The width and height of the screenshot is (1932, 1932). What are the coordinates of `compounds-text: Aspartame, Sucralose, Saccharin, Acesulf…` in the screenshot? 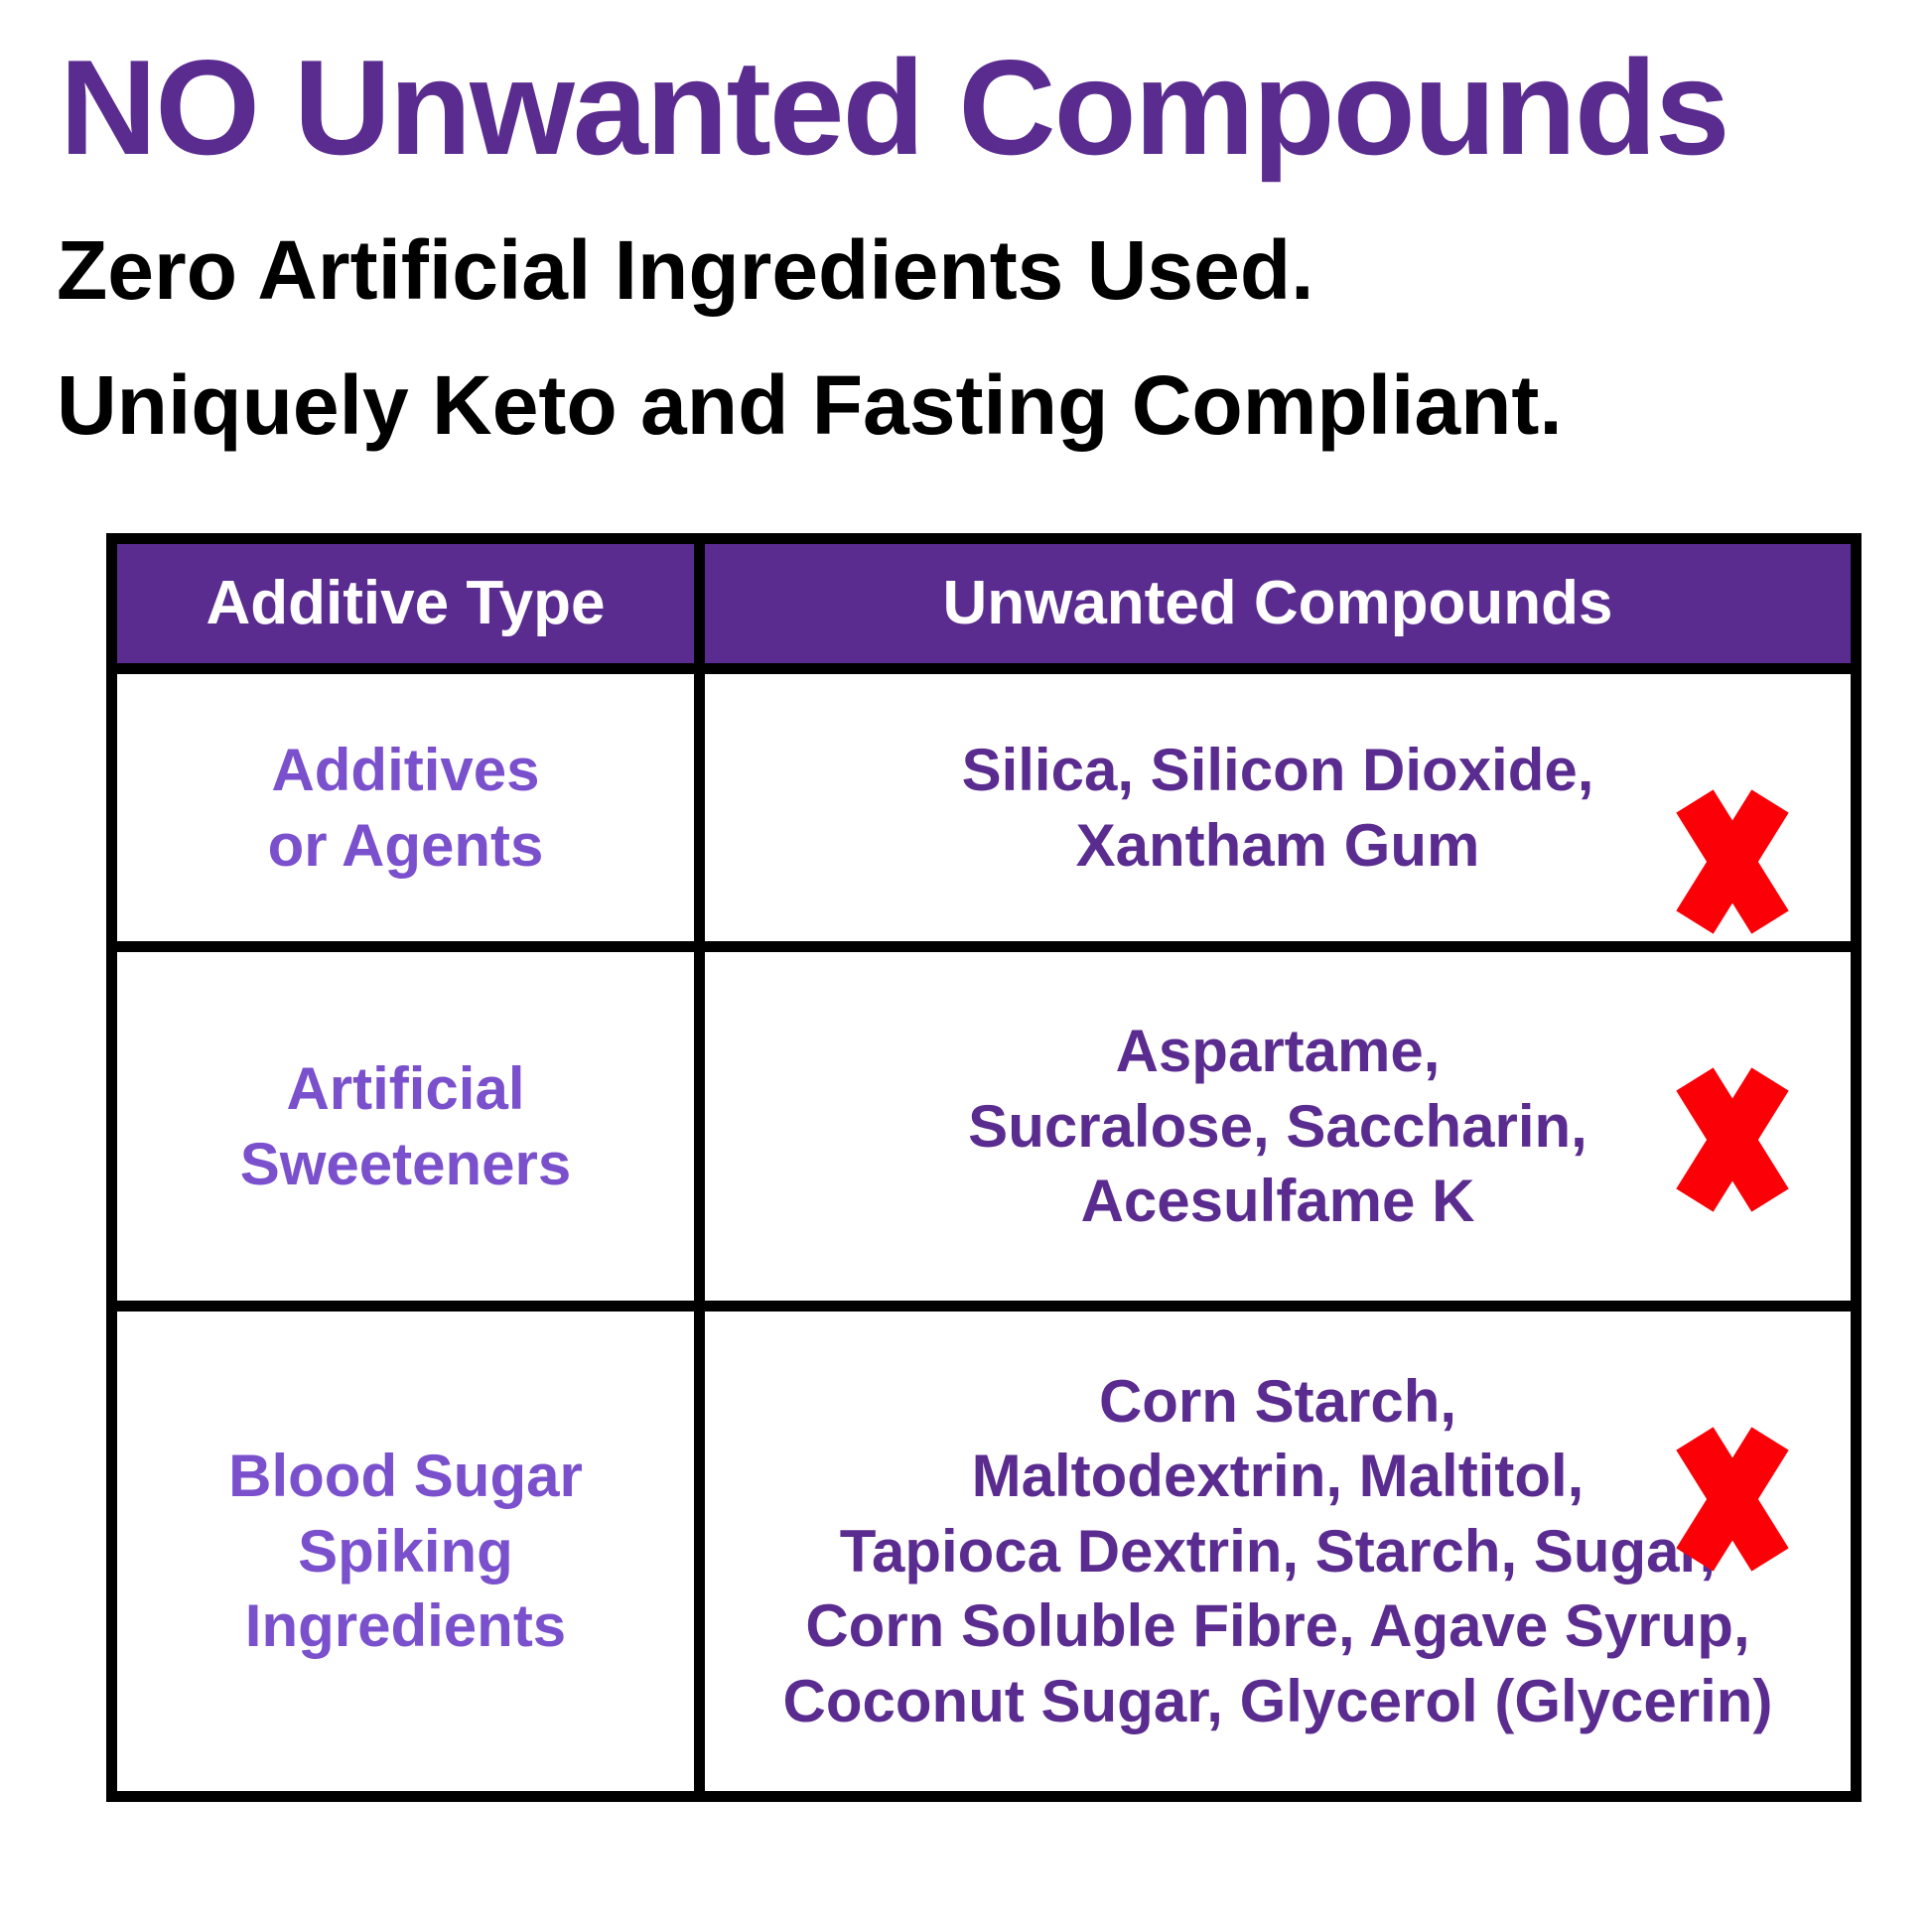 It's located at (1278, 1127).